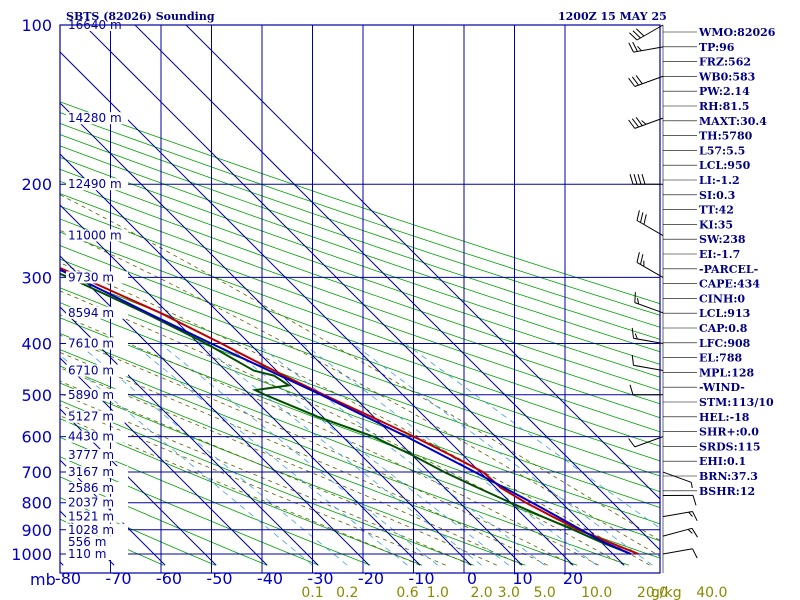 The width and height of the screenshot is (800, 600). What do you see at coordinates (545, 592) in the screenshot?
I see `mixing-ratio-tick-label: 5.0` at bounding box center [545, 592].